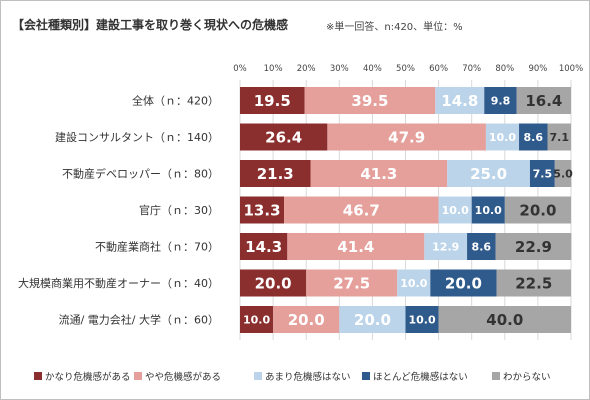 This screenshot has height=400, width=590. I want to click on data-label: 5.0, so click(563, 173).